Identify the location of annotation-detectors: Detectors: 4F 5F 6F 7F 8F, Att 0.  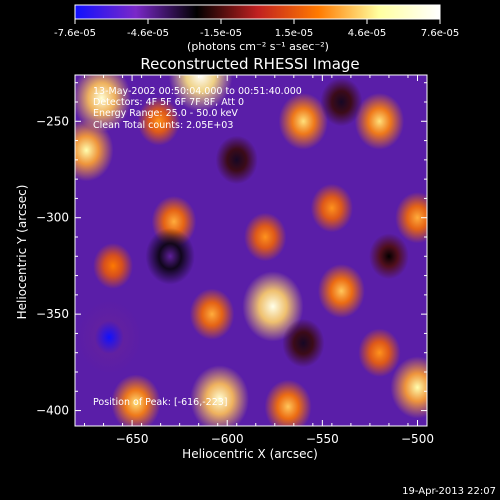
(168, 102).